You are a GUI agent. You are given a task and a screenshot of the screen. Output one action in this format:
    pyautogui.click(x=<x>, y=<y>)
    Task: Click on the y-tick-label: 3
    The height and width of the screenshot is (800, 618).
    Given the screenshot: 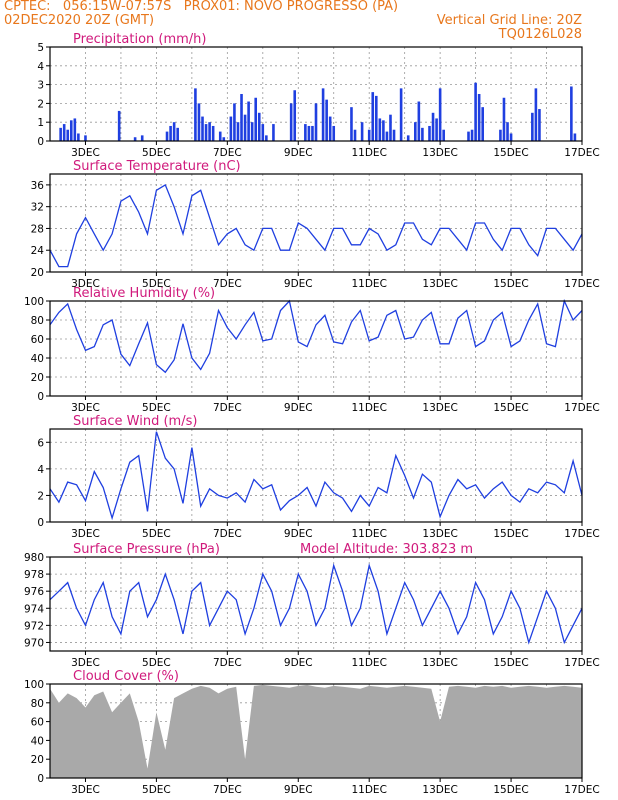 What is the action you would take?
    pyautogui.click(x=40, y=86)
    